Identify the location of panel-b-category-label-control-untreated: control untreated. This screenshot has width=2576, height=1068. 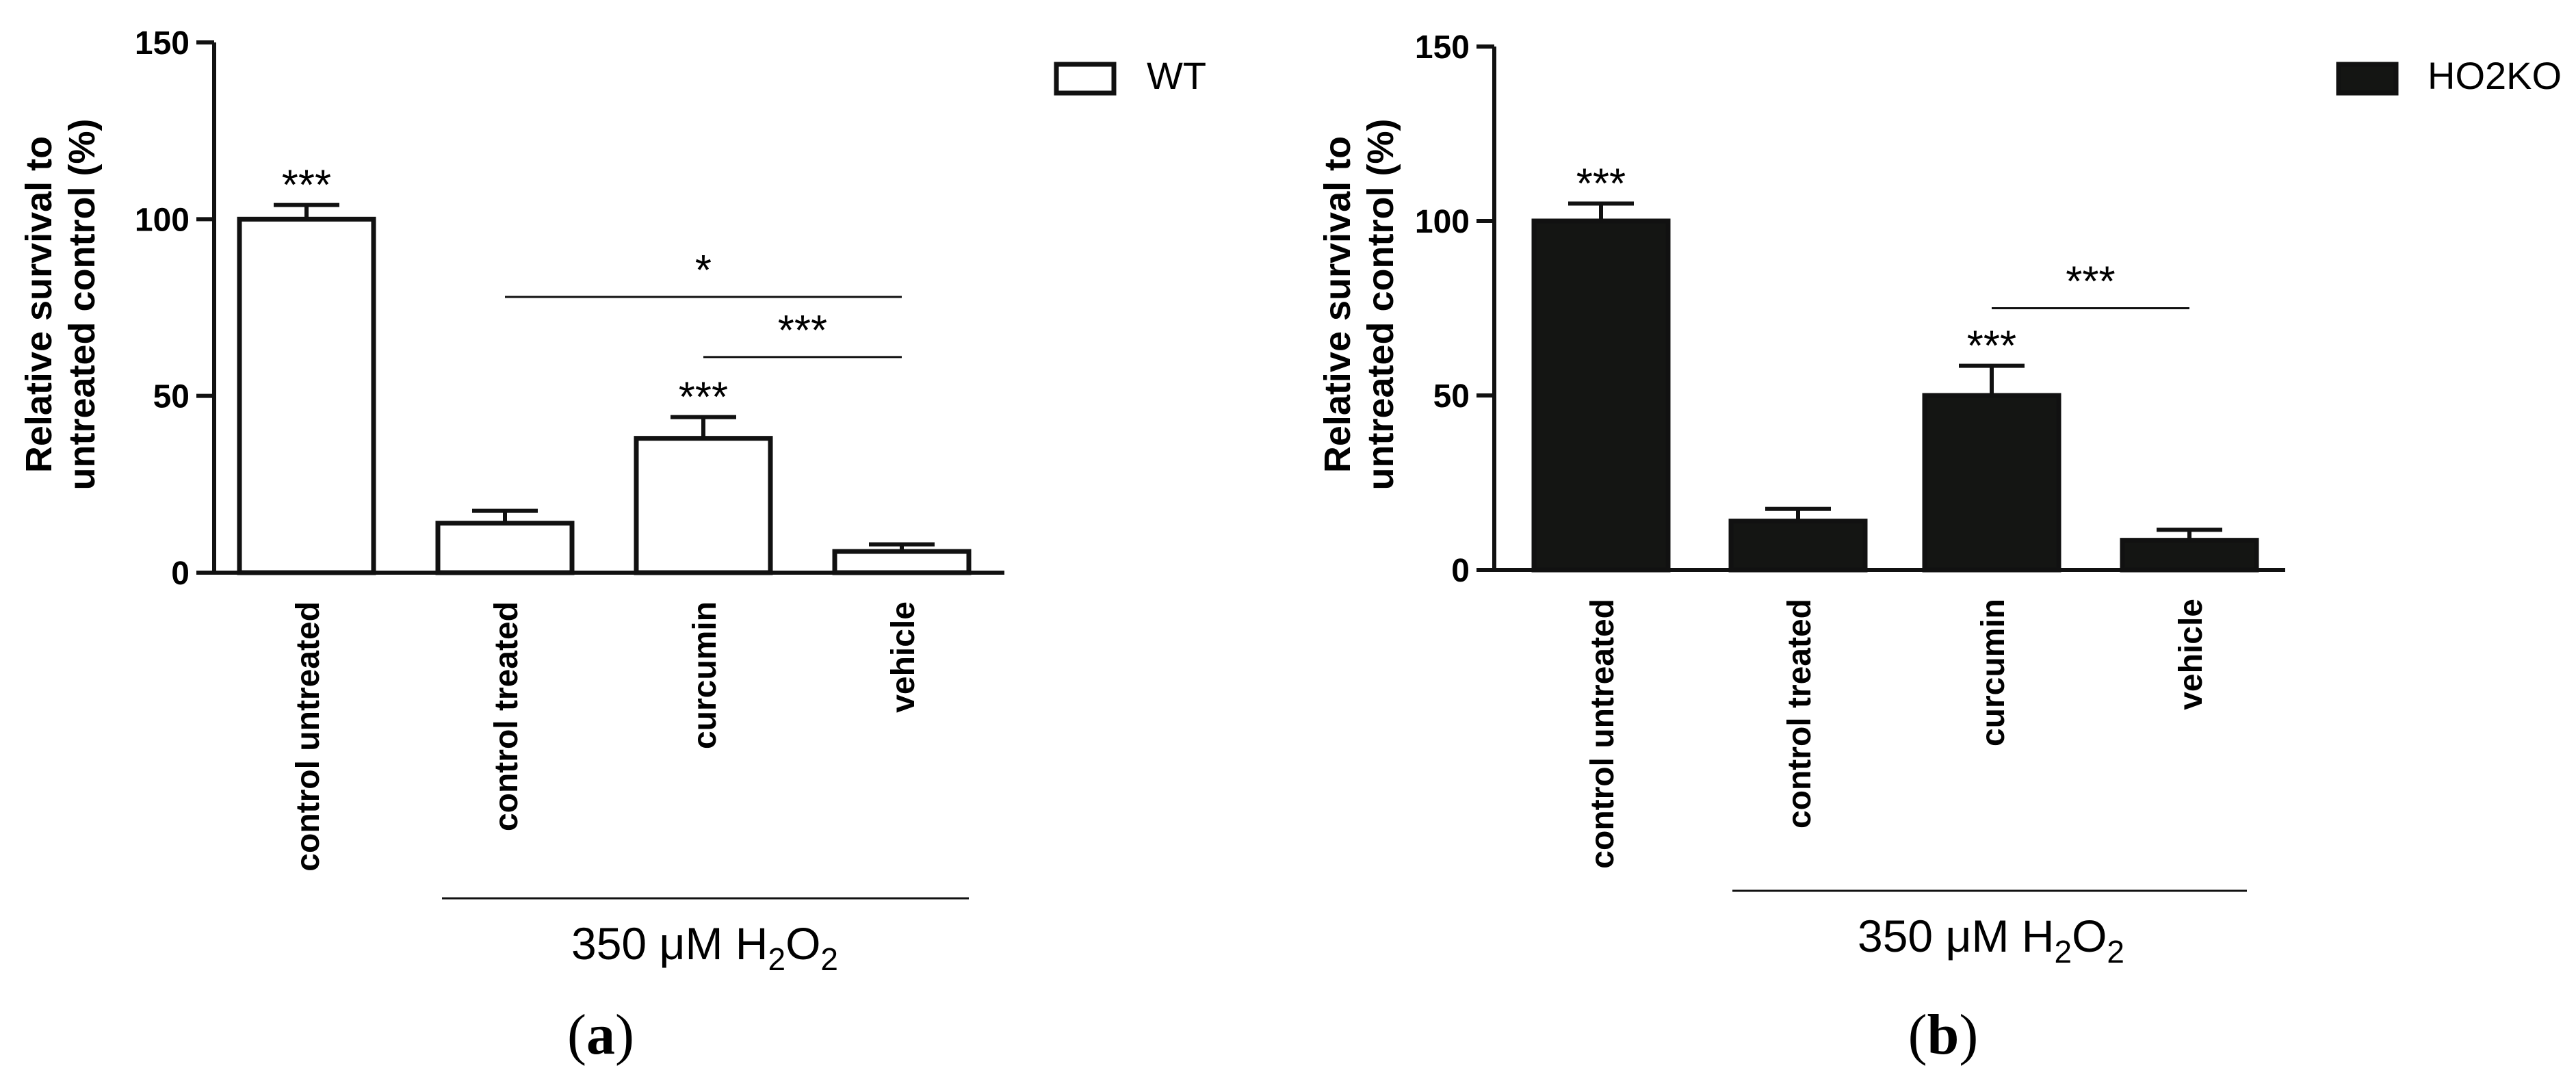
(1603, 734).